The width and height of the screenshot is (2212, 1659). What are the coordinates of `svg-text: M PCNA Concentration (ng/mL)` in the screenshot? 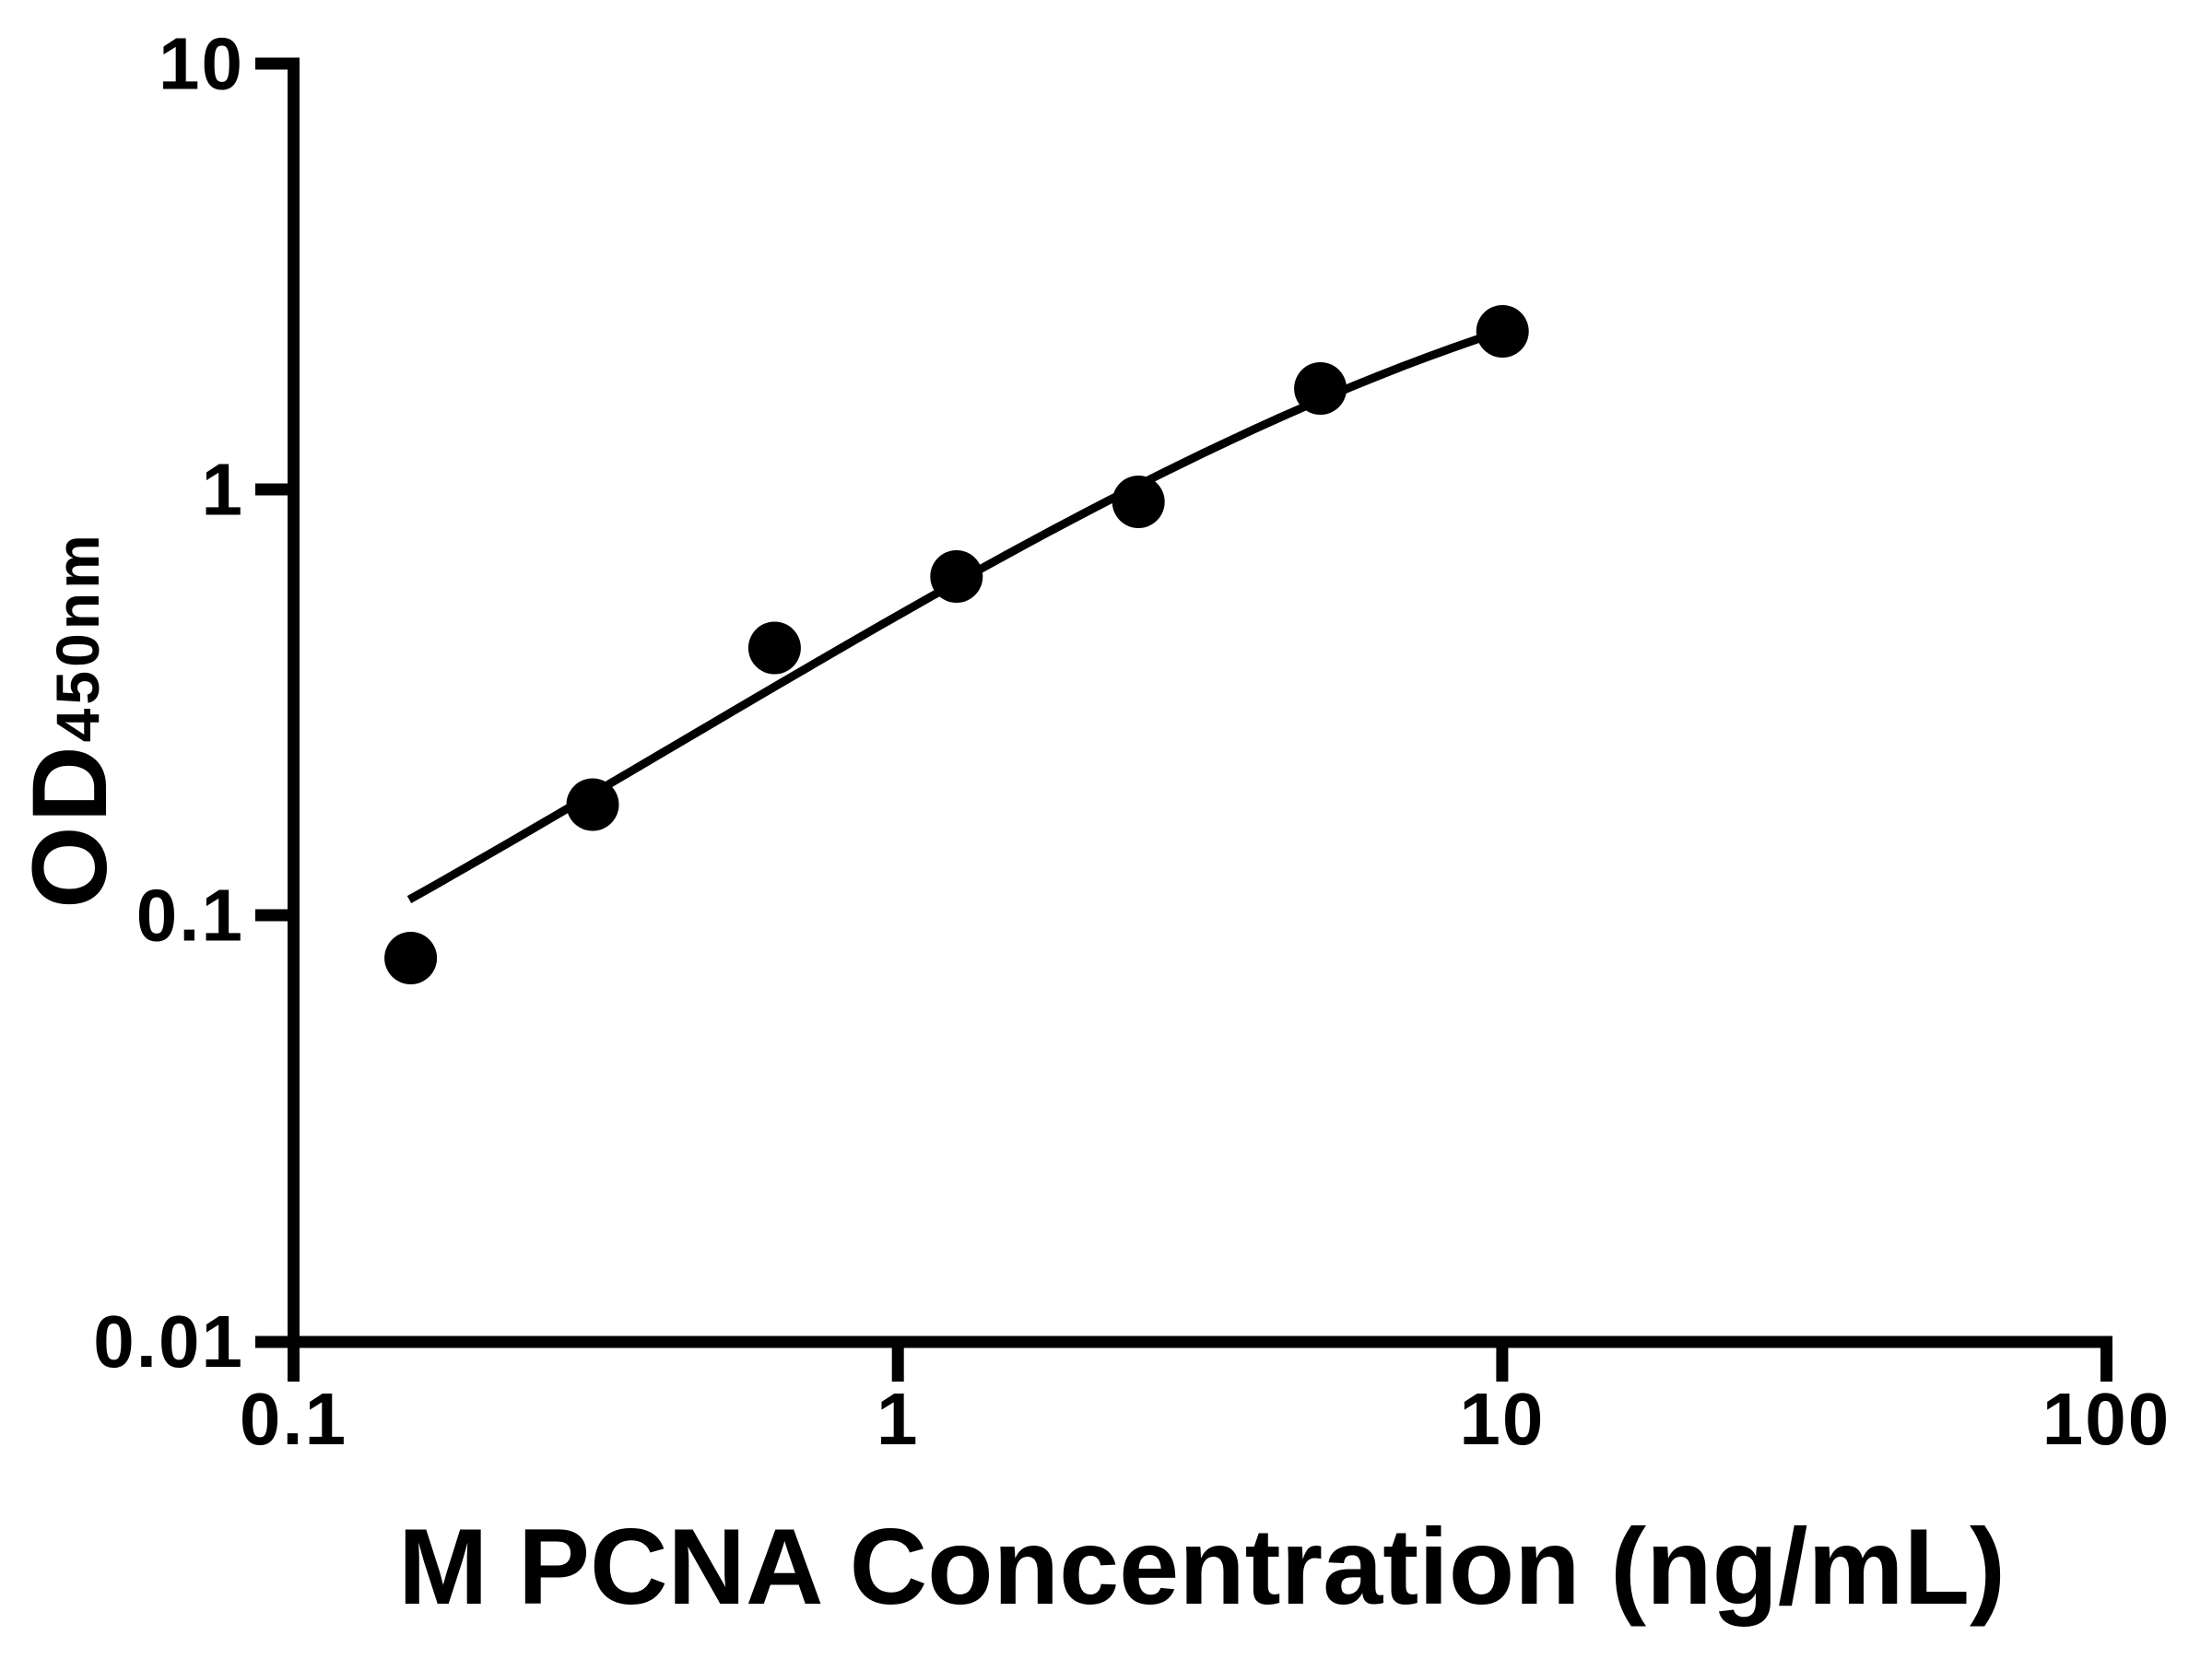 It's located at (1202, 1566).